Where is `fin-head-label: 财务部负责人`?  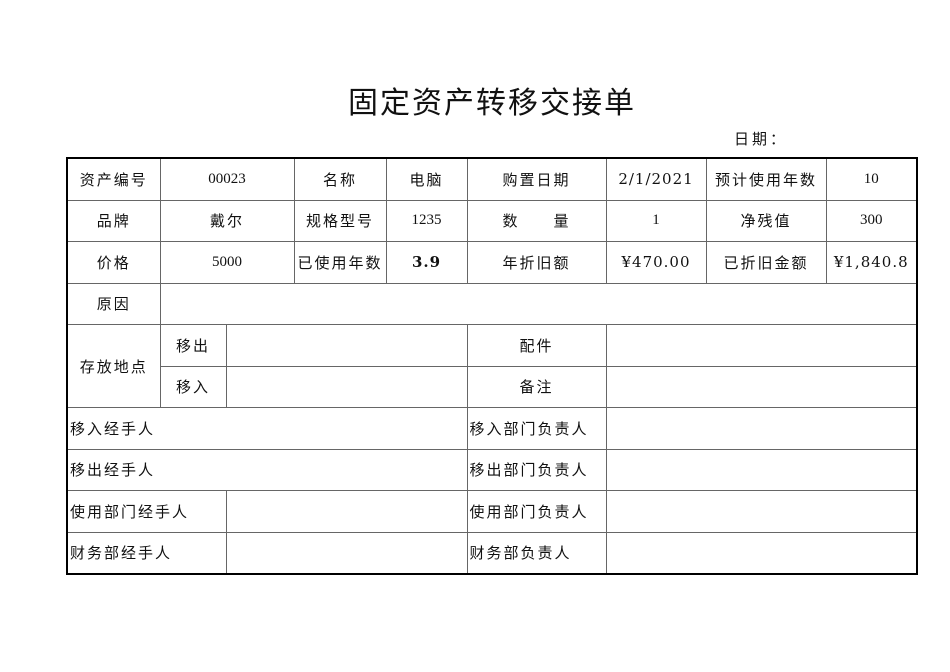
fin-head-label: 财务部负责人 is located at coordinates (536, 553).